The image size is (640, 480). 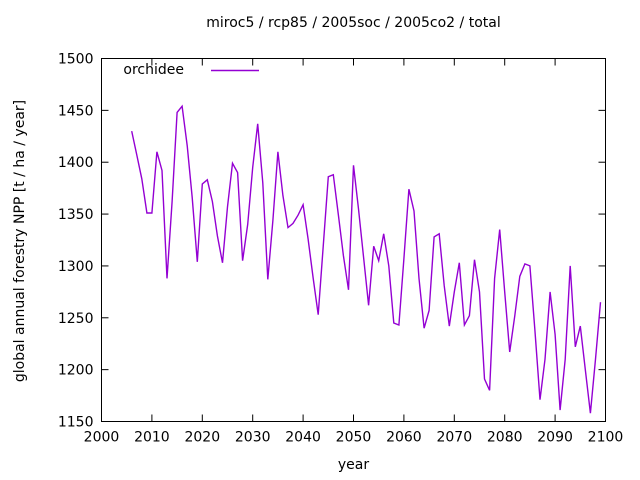 What do you see at coordinates (202, 438) in the screenshot?
I see `x-tick-label: 2020` at bounding box center [202, 438].